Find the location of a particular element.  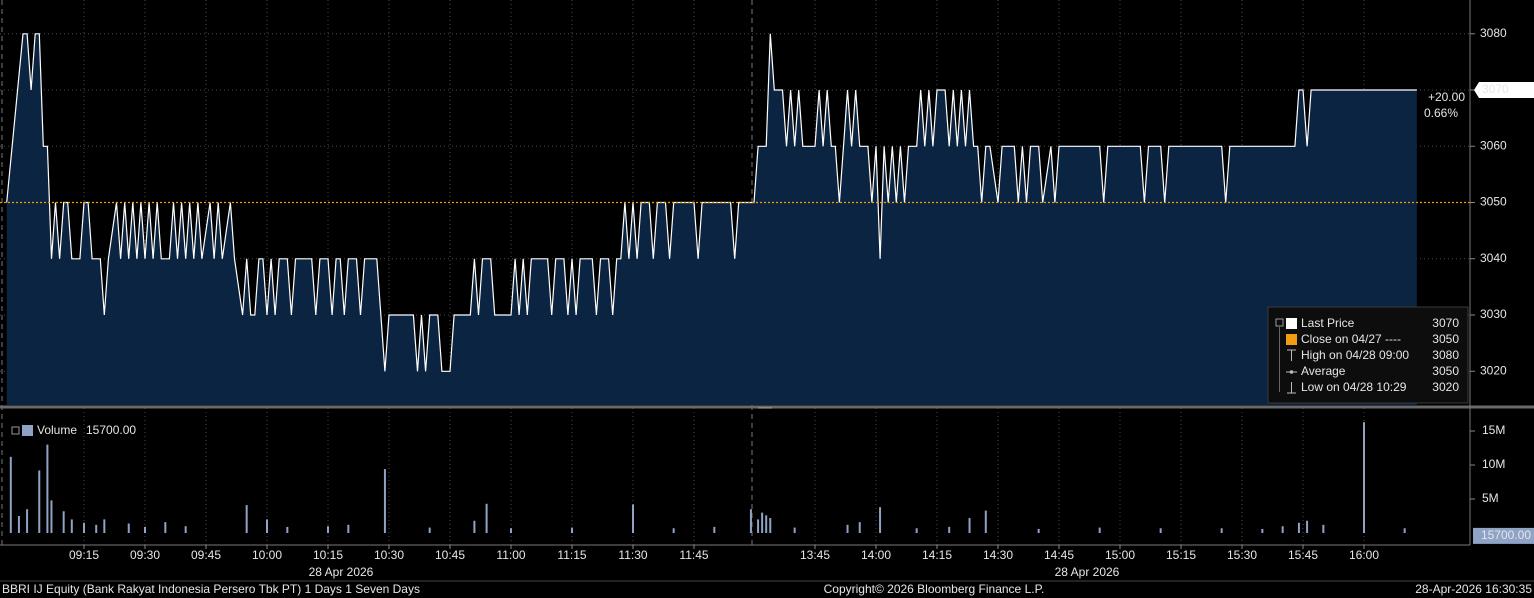

x-tick-label: 10:30 is located at coordinates (389, 555).